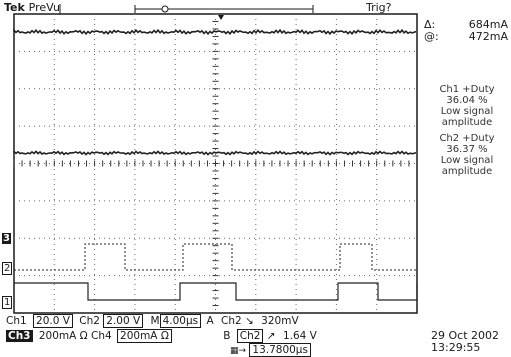 The width and height of the screenshot is (511, 357). I want to click on trigger-edge-falling-icon: ↘, so click(249, 321).